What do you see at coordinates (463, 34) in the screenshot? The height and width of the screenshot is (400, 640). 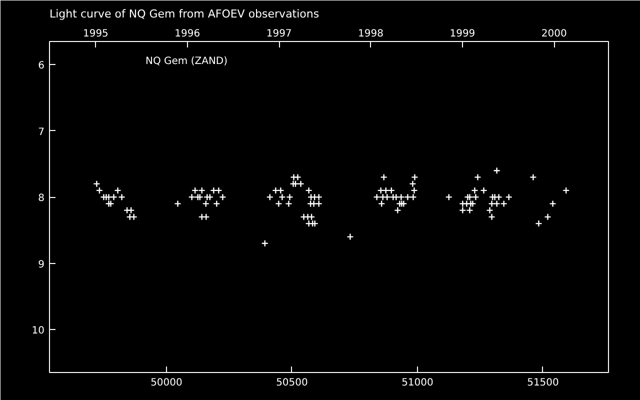 I see `x2-tick-label: 1999` at bounding box center [463, 34].